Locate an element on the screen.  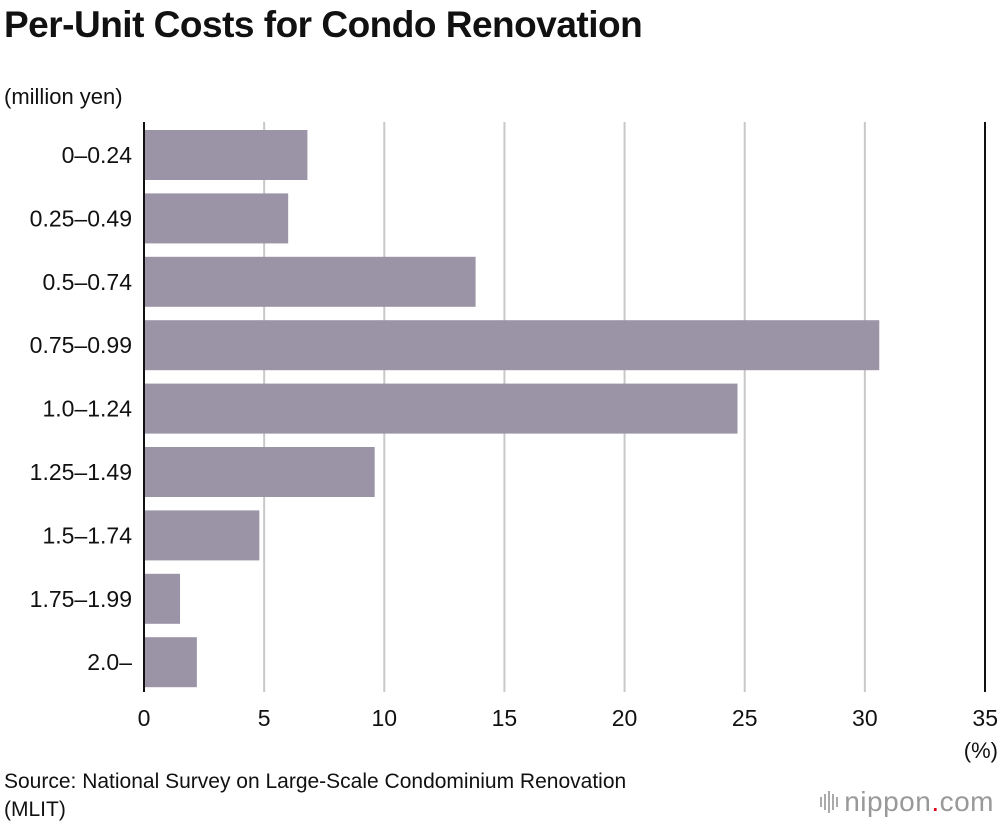
y-axis-unit-label: (million yen) is located at coordinates (63, 96).